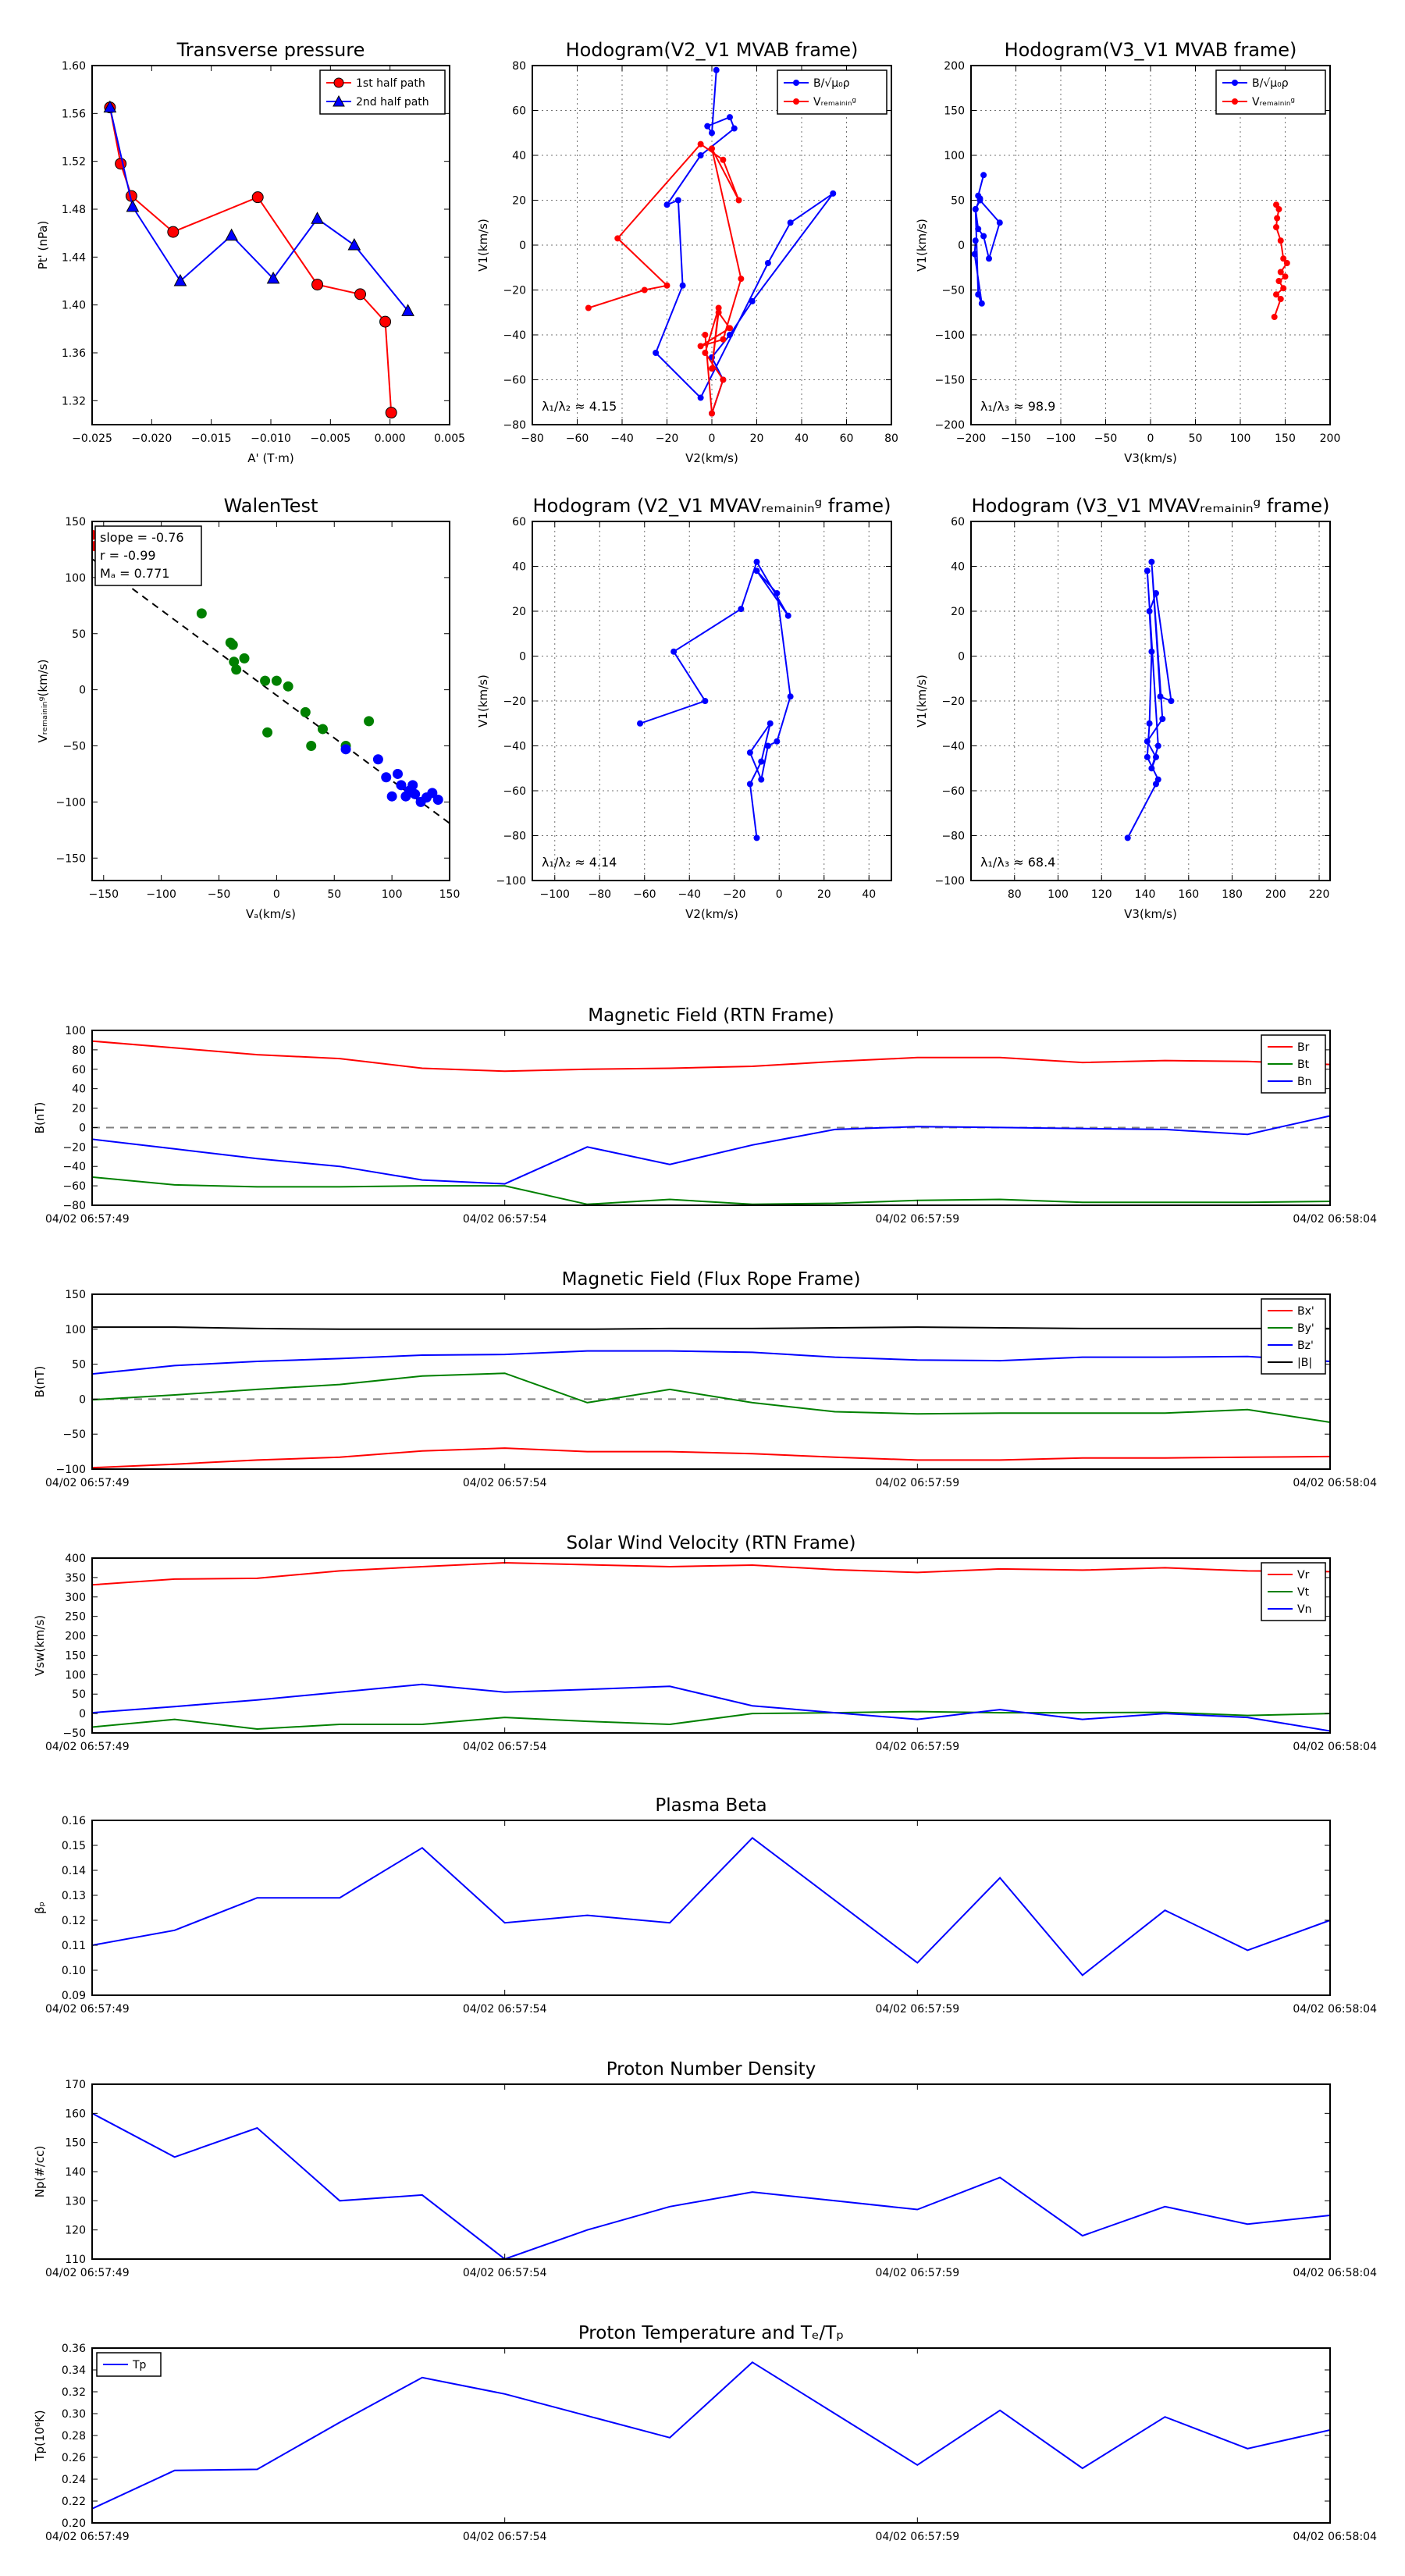 The image size is (1405, 2576). Describe the element at coordinates (514, 291) in the screenshot. I see `hodogram_v2_v1_mvab-ytick-label: −20` at that location.